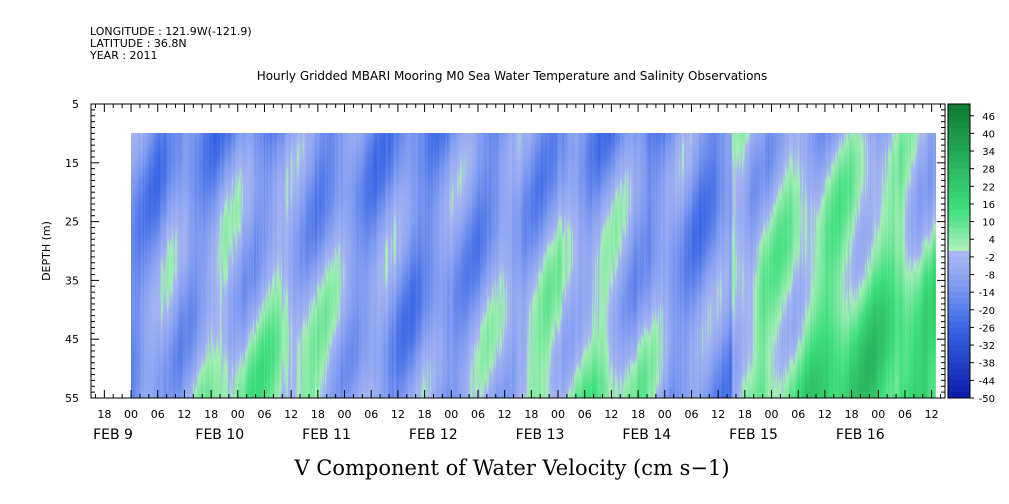 This screenshot has width=1009, height=504. Describe the element at coordinates (171, 31) in the screenshot. I see `longitude-label: LONGITUDE : 121.9W(-121.9)` at that location.